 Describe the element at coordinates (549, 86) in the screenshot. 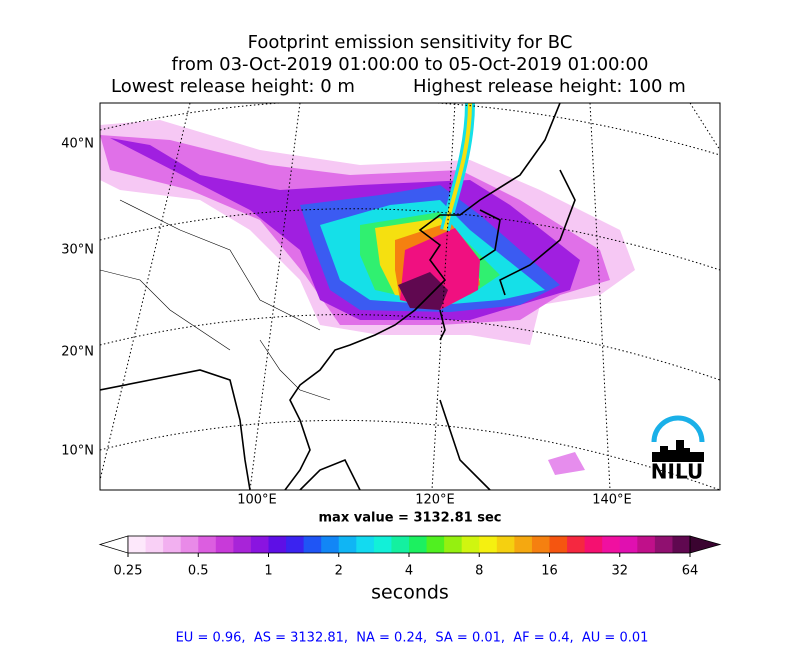

I see `release-high: Highest release height: 100 m` at that location.